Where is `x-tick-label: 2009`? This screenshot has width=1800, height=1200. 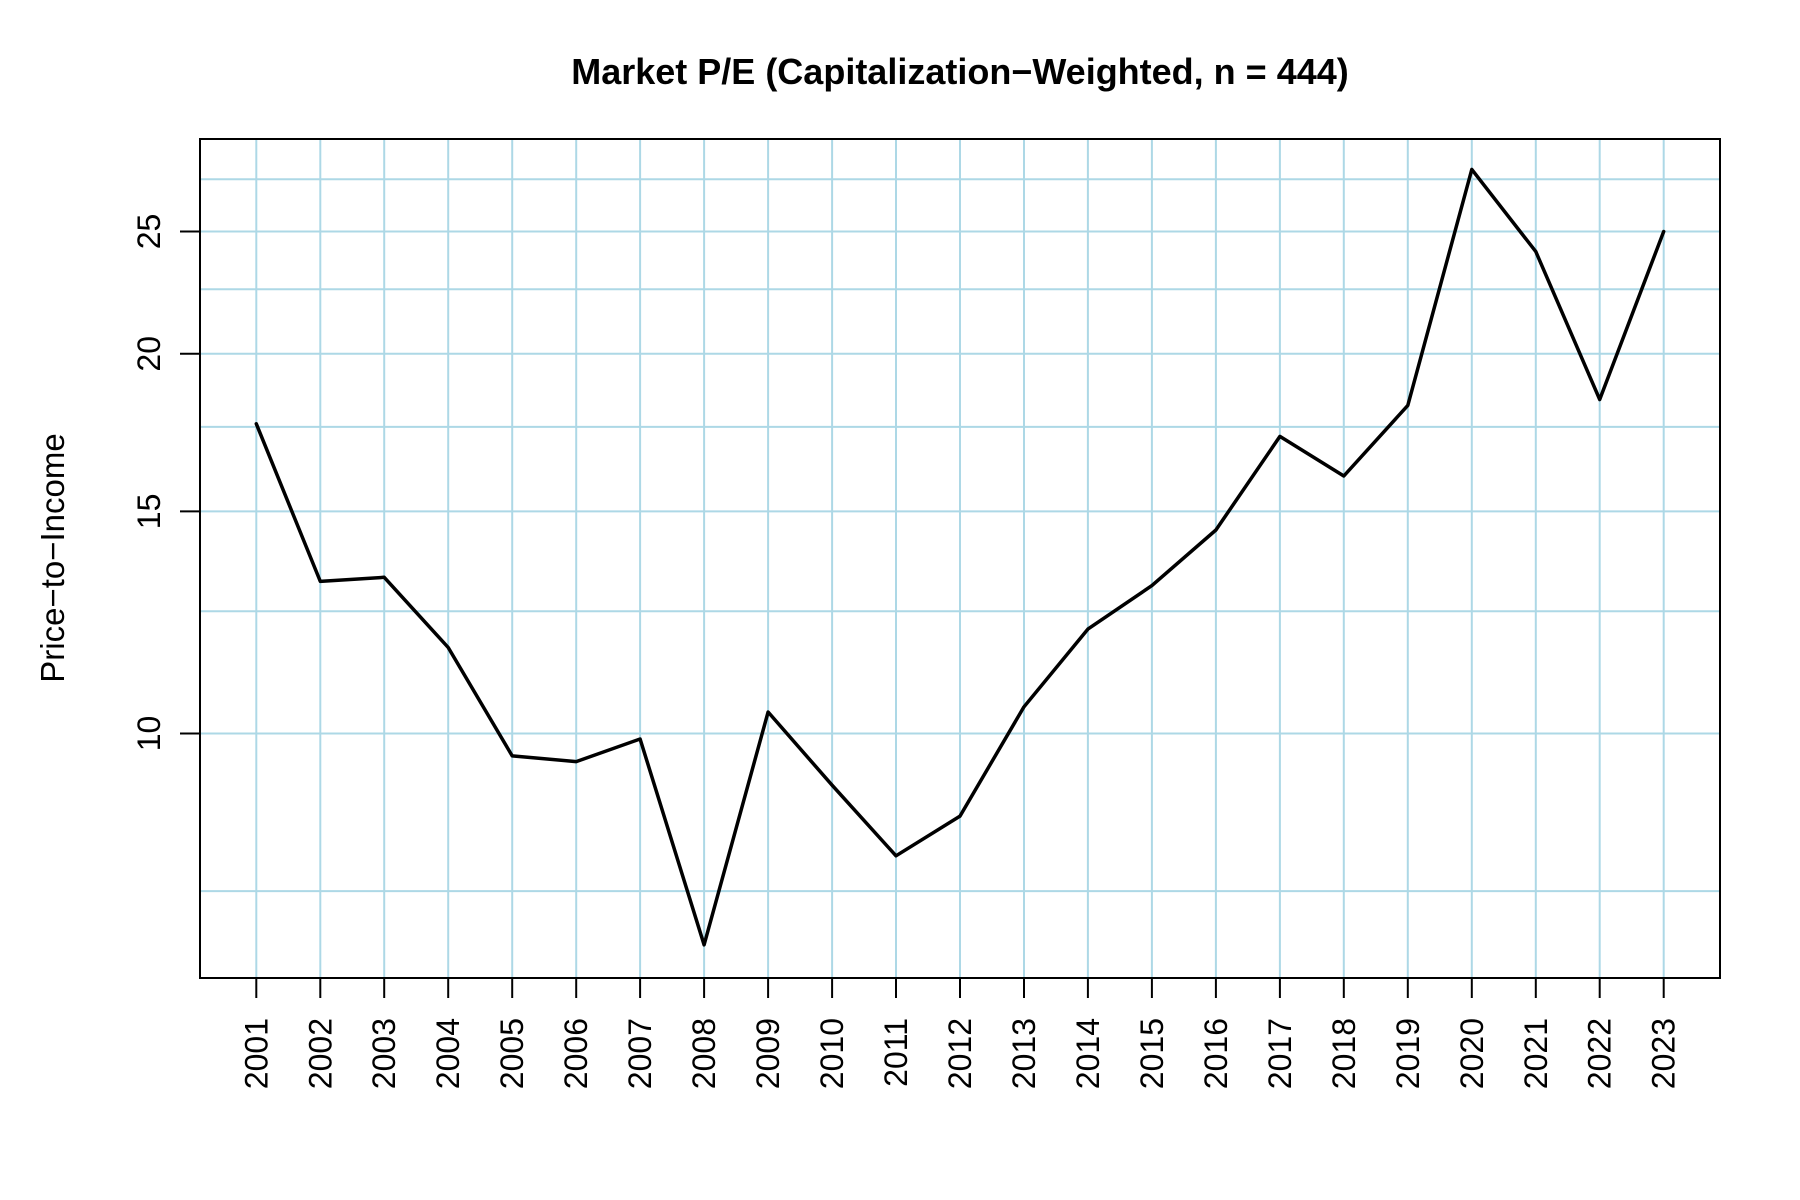 x-tick-label: 2009 is located at coordinates (768, 1053).